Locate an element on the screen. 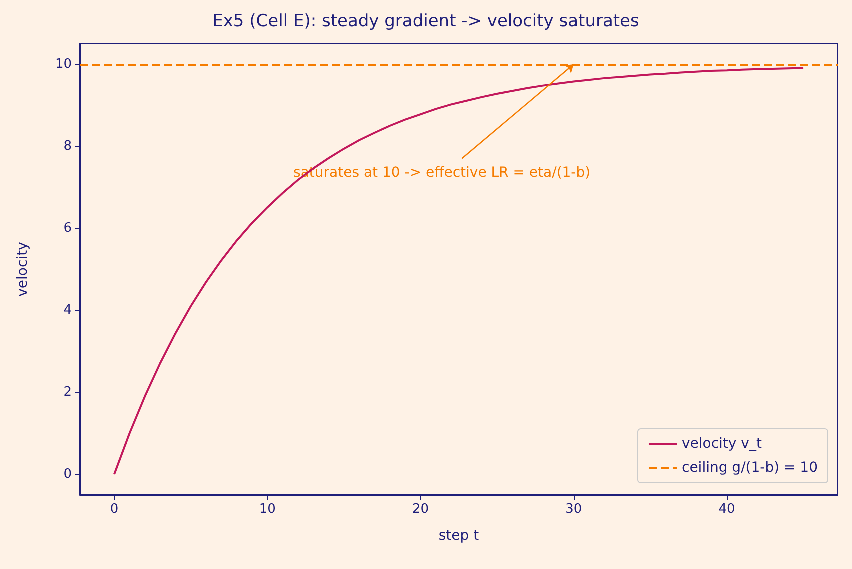 This screenshot has width=852, height=569. x-tick-label: 0 is located at coordinates (114, 509).